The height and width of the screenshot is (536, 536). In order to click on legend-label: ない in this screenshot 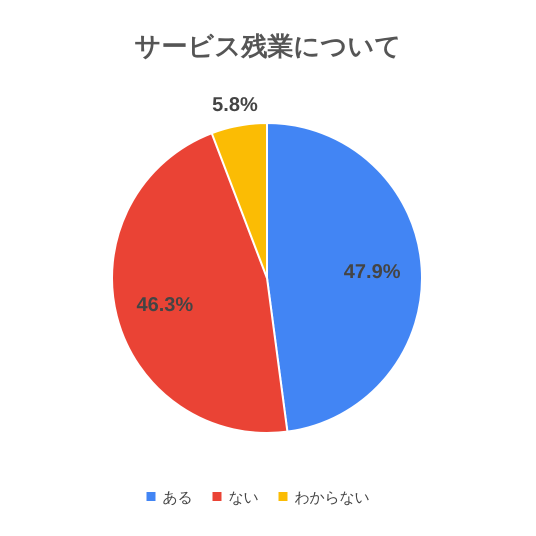, I will do `click(243, 497)`.